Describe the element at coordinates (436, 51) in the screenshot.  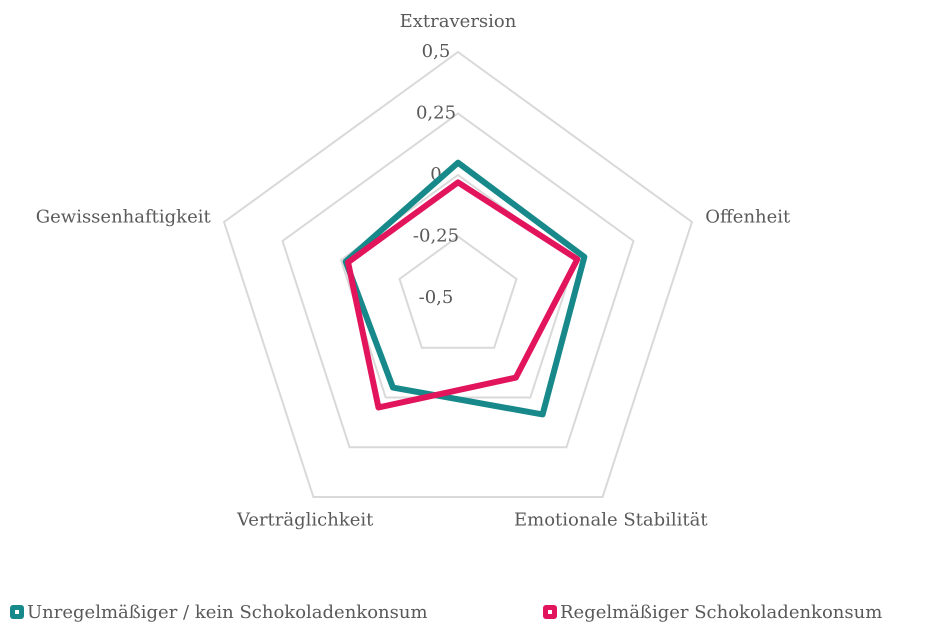
I see `axis-tick-label: 0,5` at that location.